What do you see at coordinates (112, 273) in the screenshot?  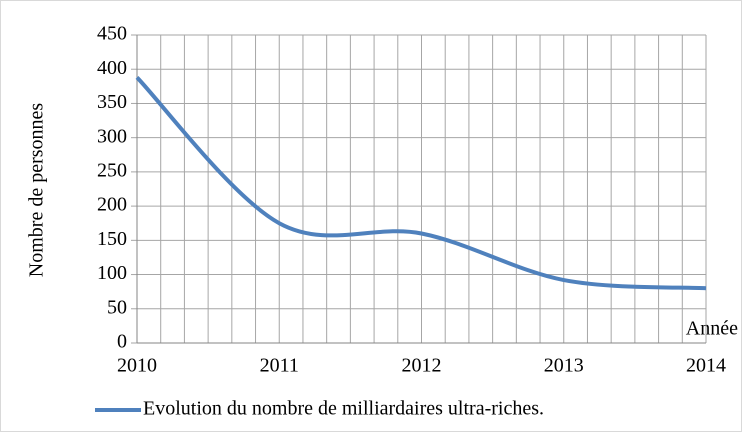 I see `y-tick-label: 100` at bounding box center [112, 273].